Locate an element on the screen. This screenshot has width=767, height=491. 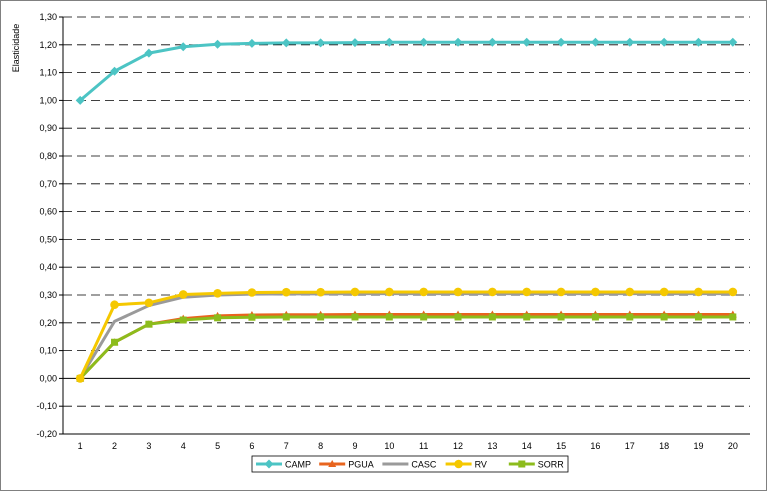
series-camp is located at coordinates (406, 71).